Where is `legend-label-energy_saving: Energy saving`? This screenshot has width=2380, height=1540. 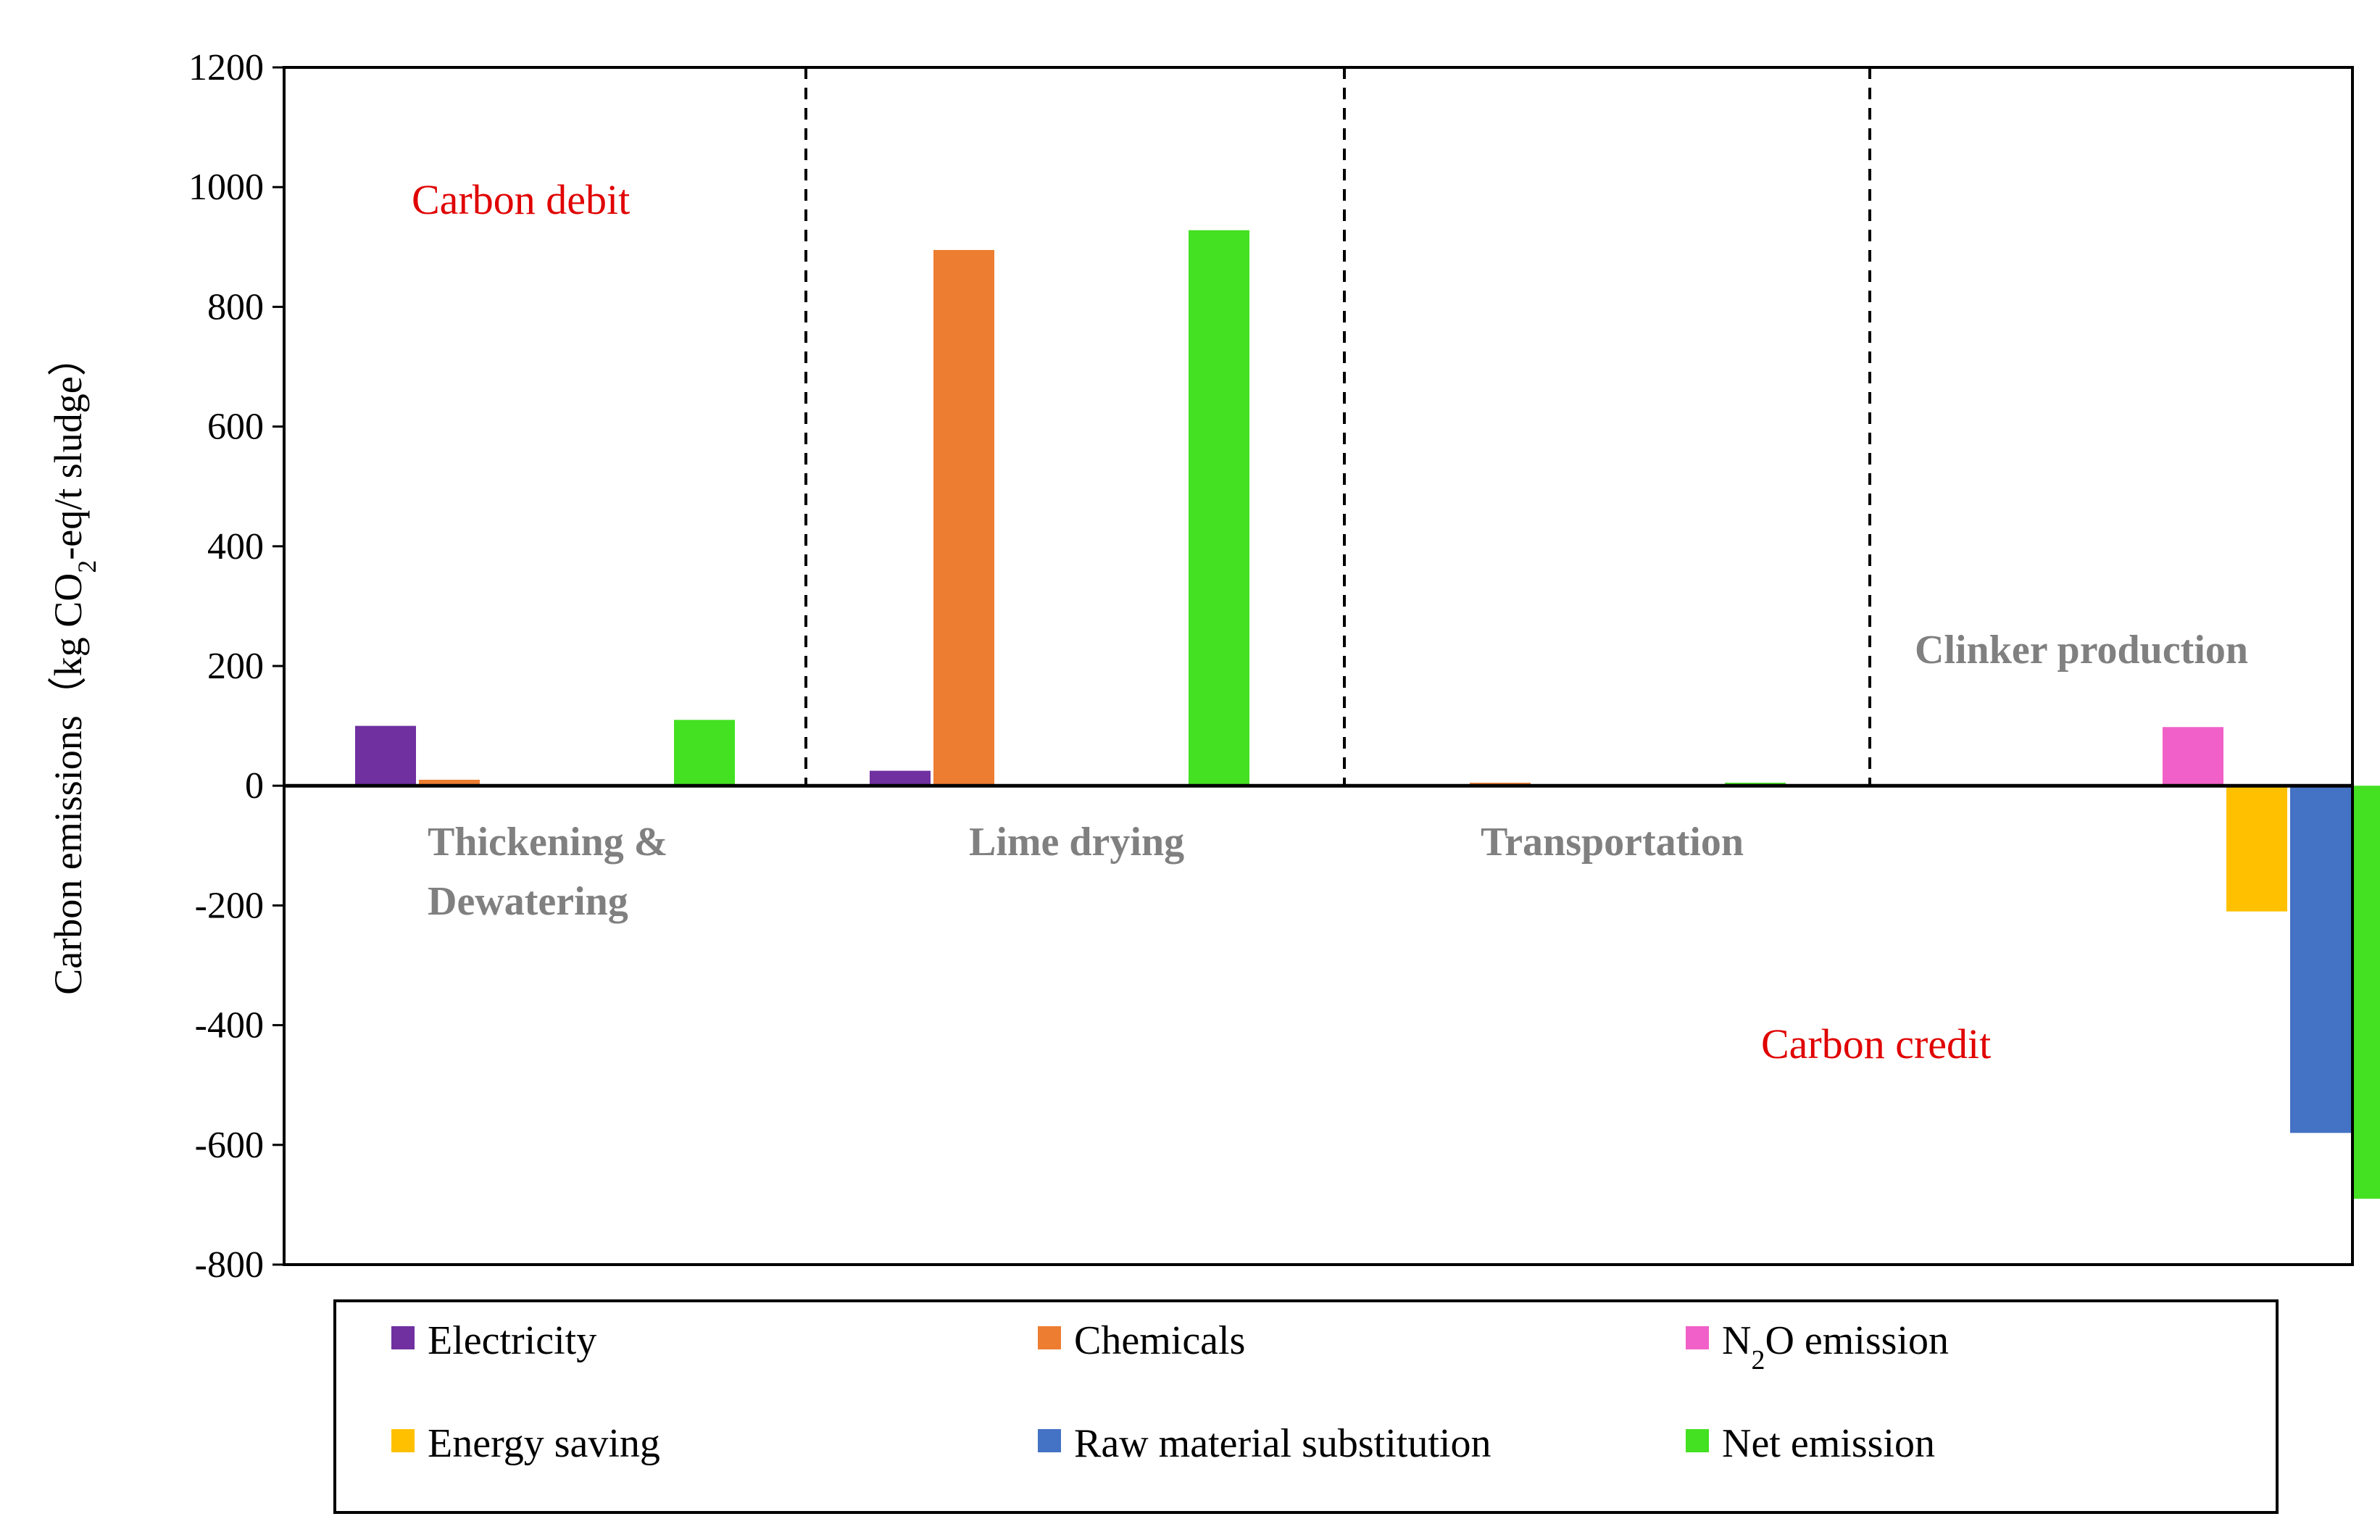 legend-label-energy_saving: Energy saving is located at coordinates (544, 1443).